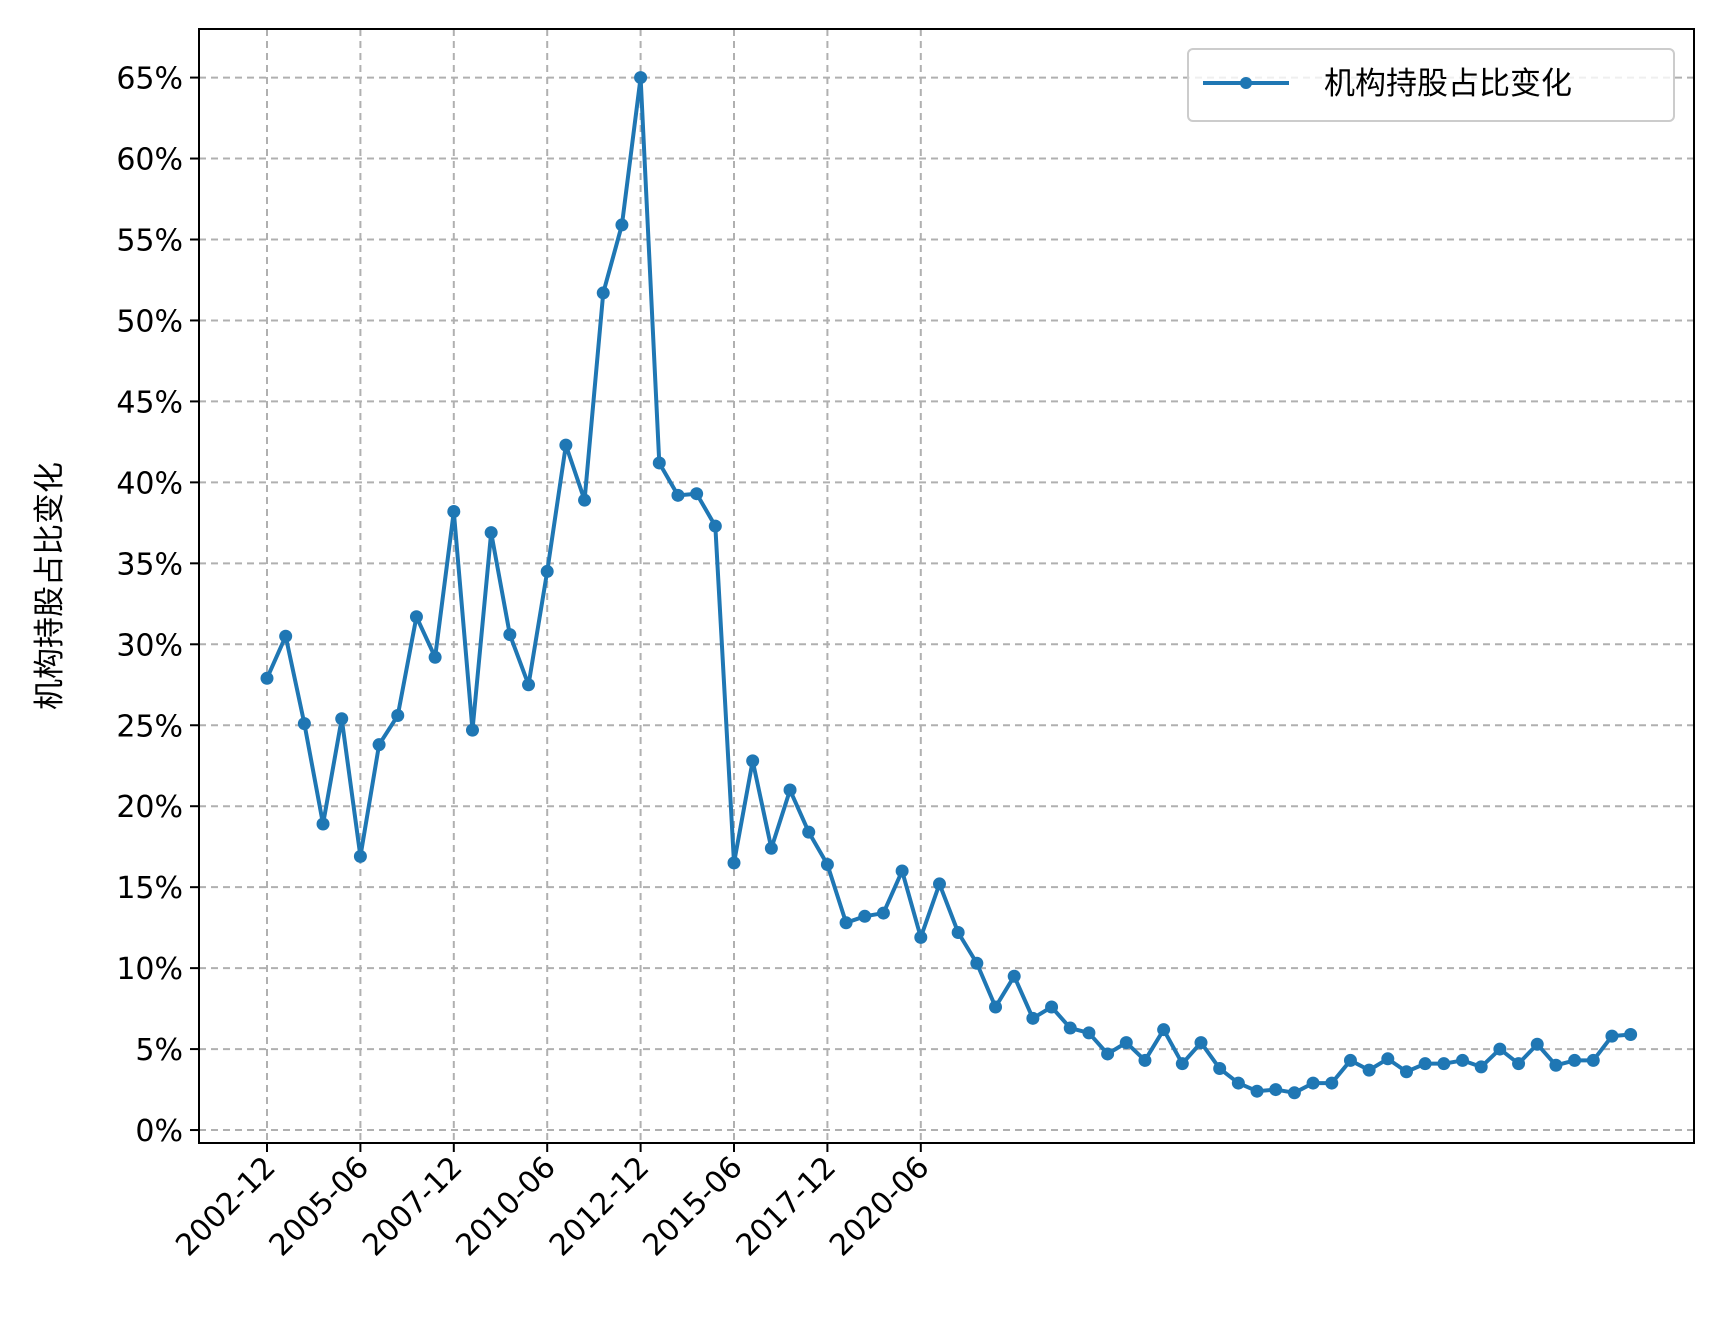 This screenshot has width=1716, height=1332. What do you see at coordinates (149, 483) in the screenshot?
I see `y-tick-label: 40%` at bounding box center [149, 483].